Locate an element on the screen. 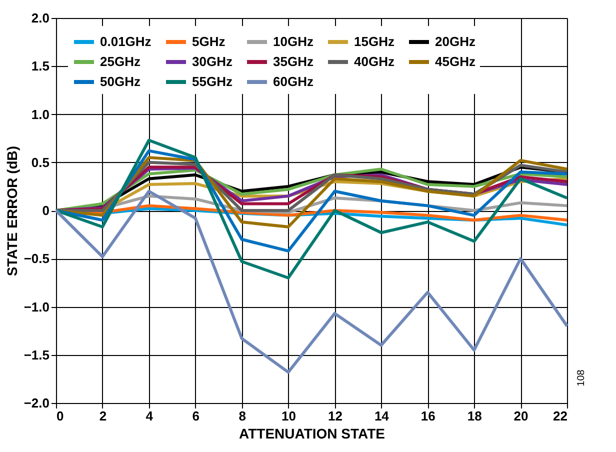 The height and width of the screenshot is (452, 616). x-tick-label: 8 is located at coordinates (242, 416).